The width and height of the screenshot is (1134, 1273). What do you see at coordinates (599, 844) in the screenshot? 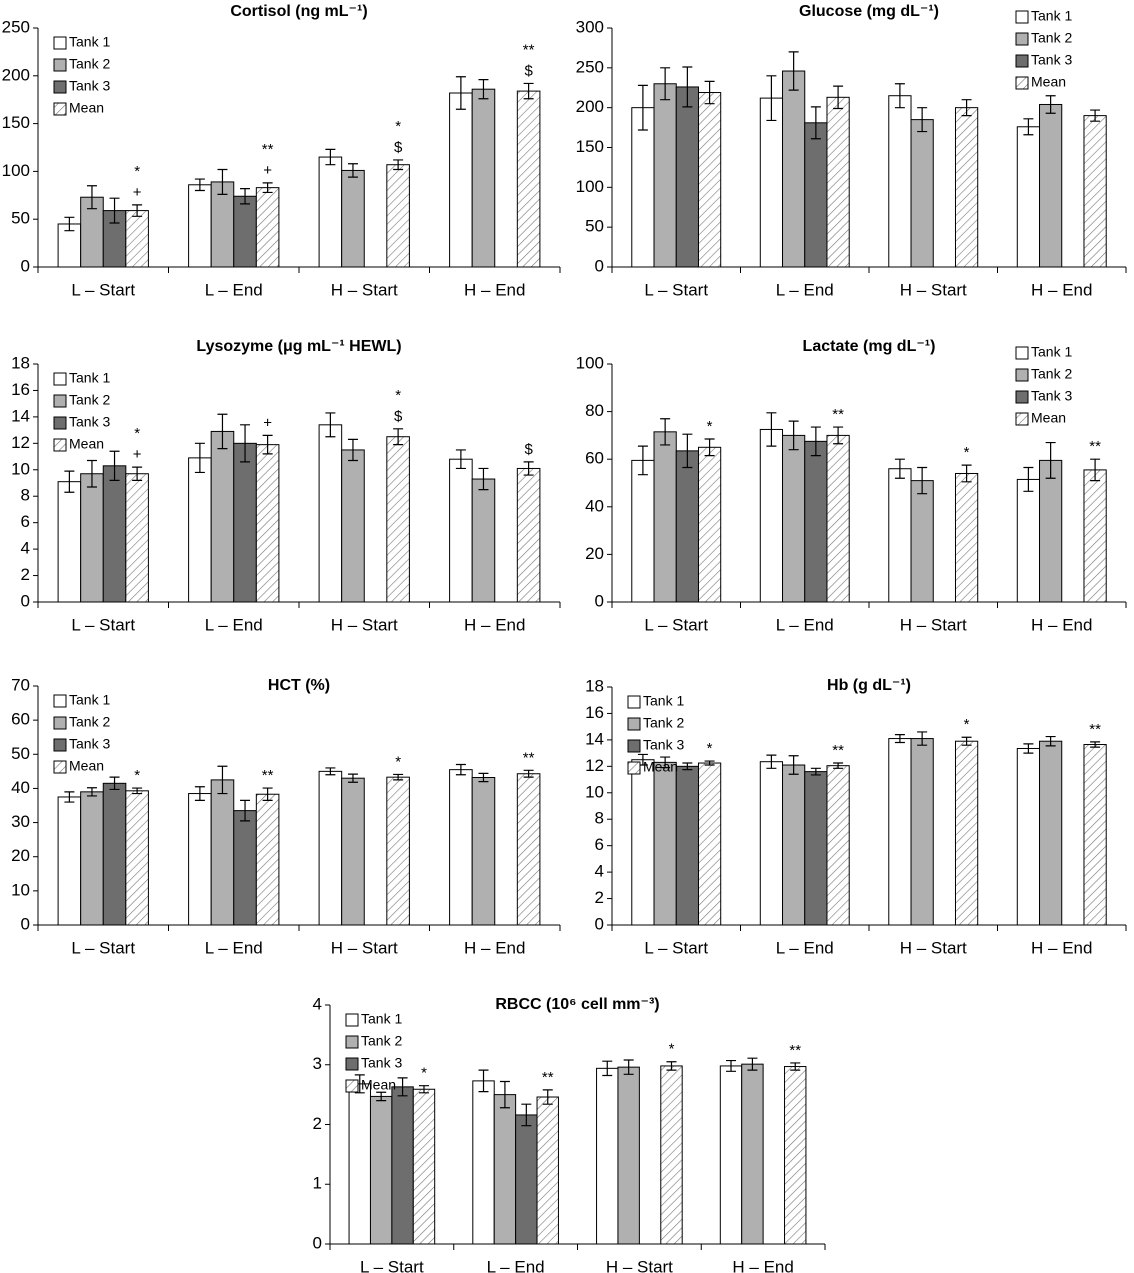
I see `y-tick-label: 6` at bounding box center [599, 844].